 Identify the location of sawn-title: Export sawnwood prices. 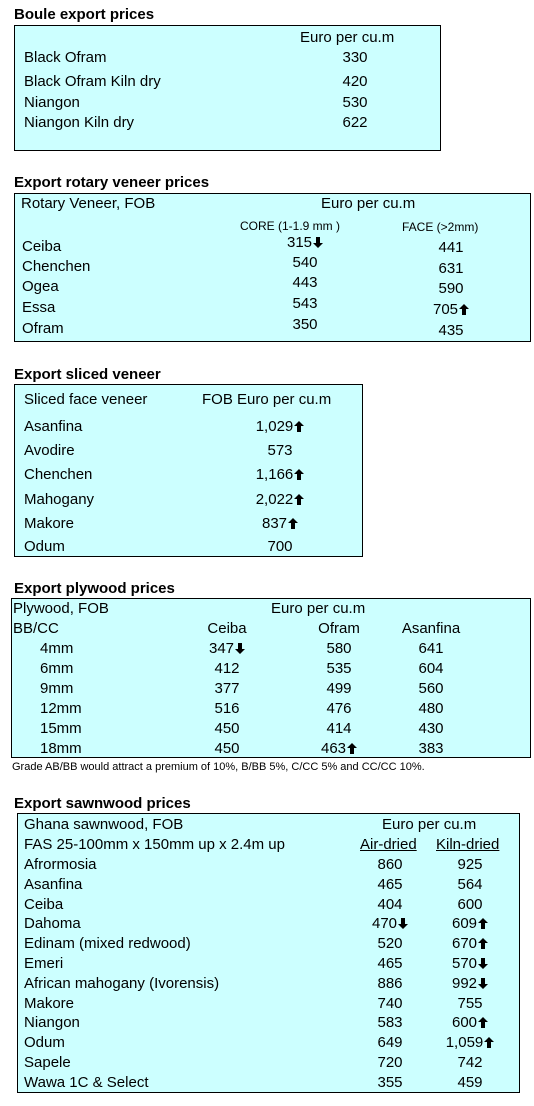
(102, 803).